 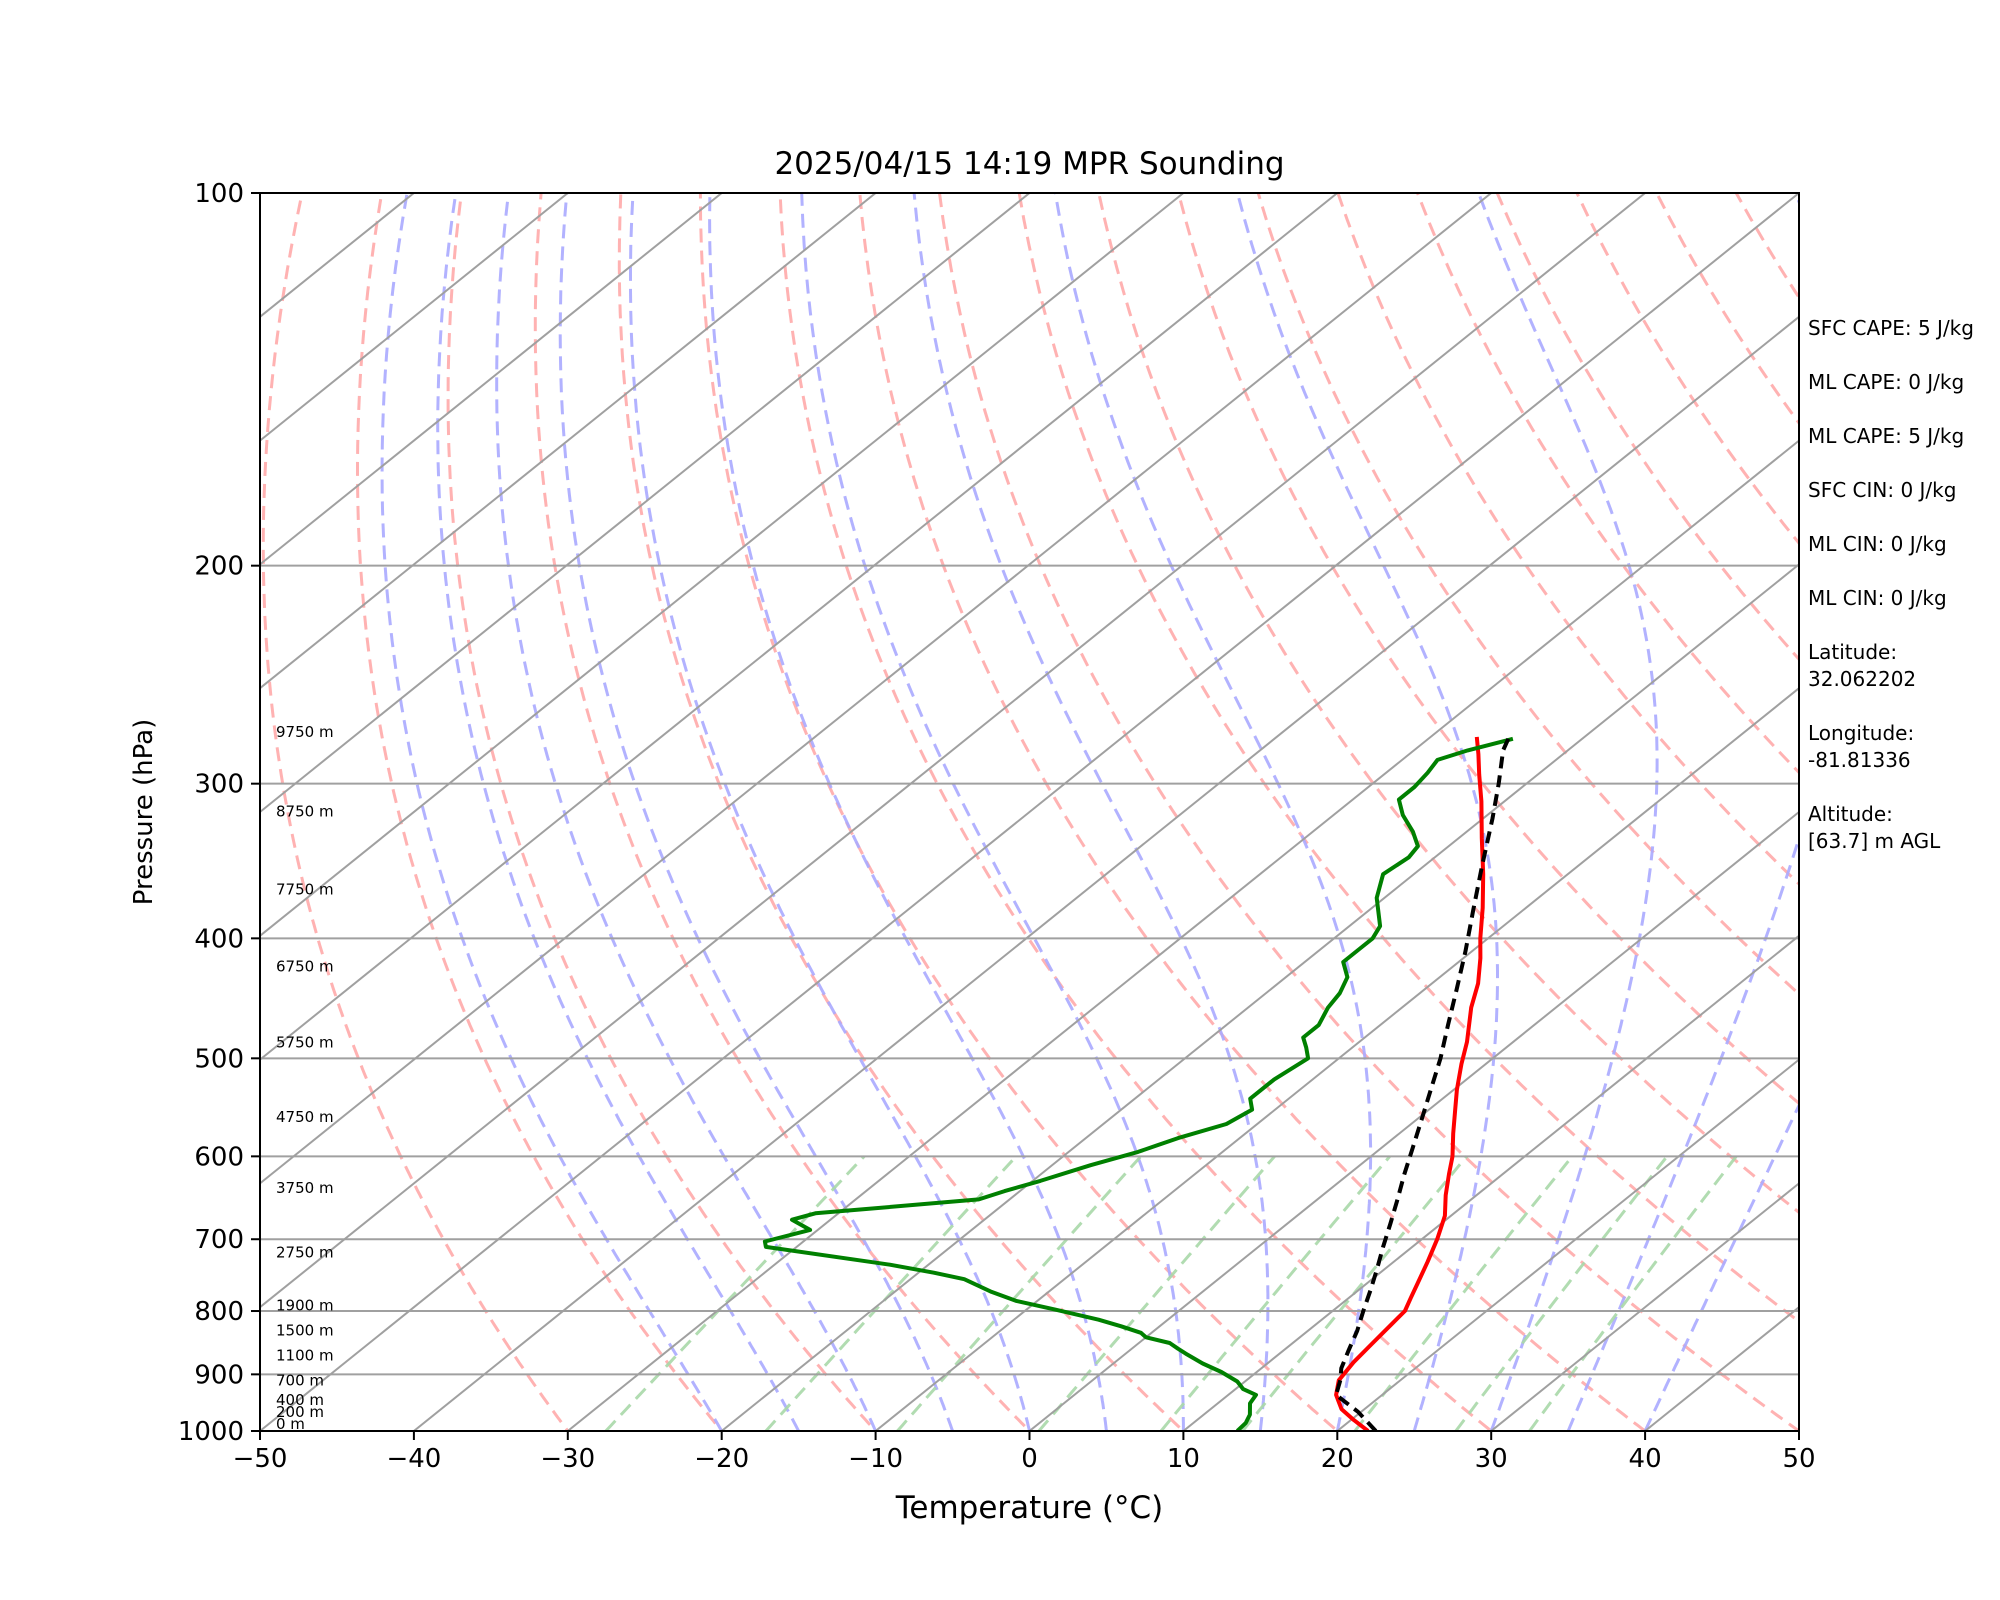 I want to click on height-label: 1100 m, so click(x=305, y=1355).